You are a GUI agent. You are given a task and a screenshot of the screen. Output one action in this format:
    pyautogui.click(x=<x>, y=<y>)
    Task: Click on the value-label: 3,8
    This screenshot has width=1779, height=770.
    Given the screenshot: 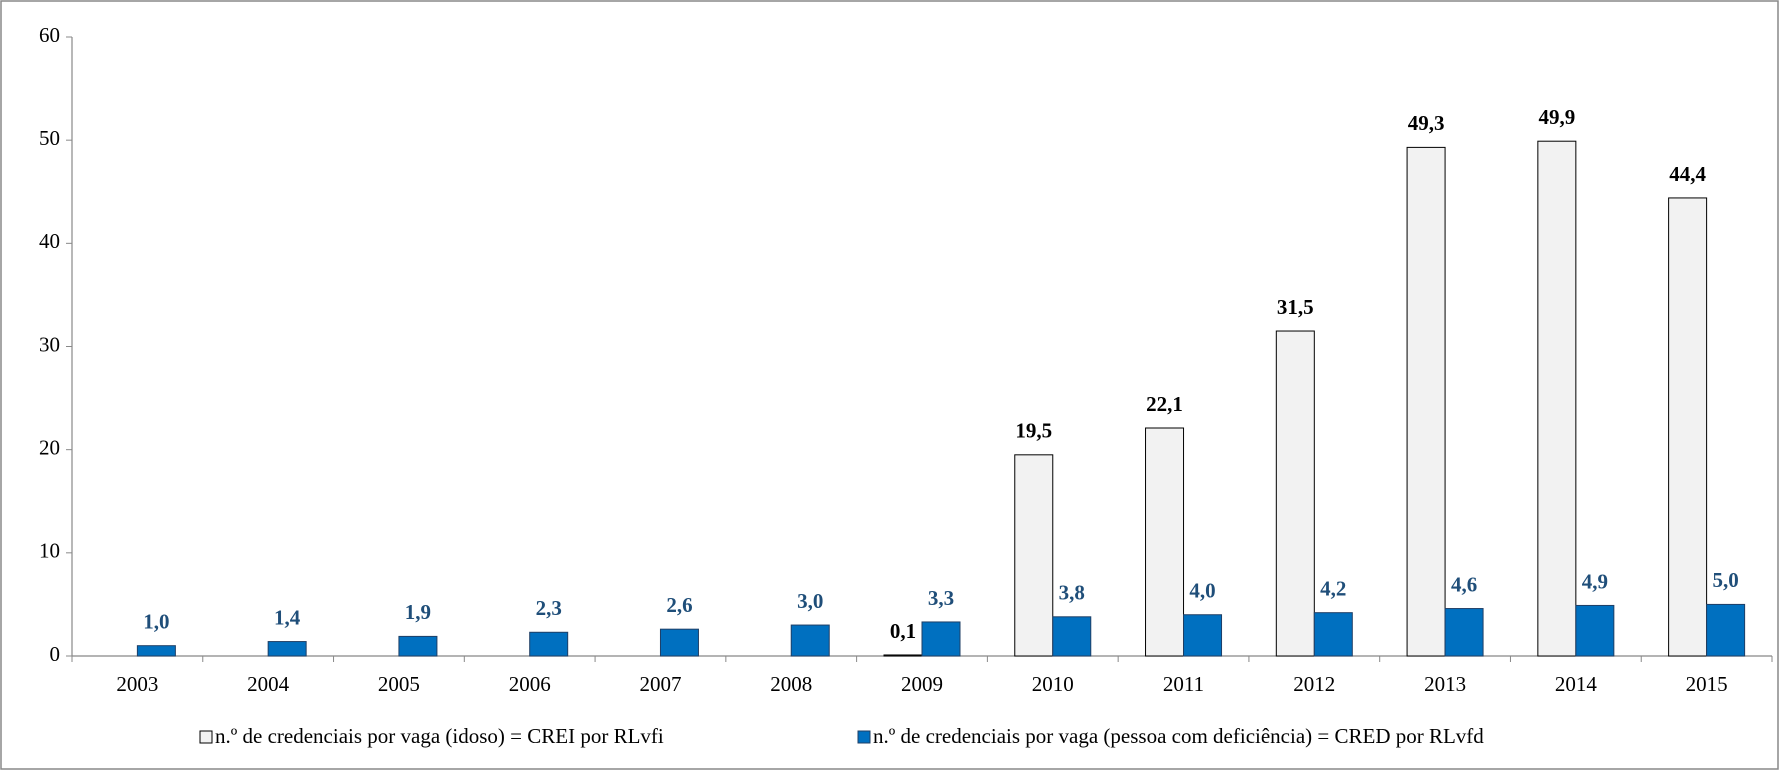 What is the action you would take?
    pyautogui.click(x=1072, y=593)
    